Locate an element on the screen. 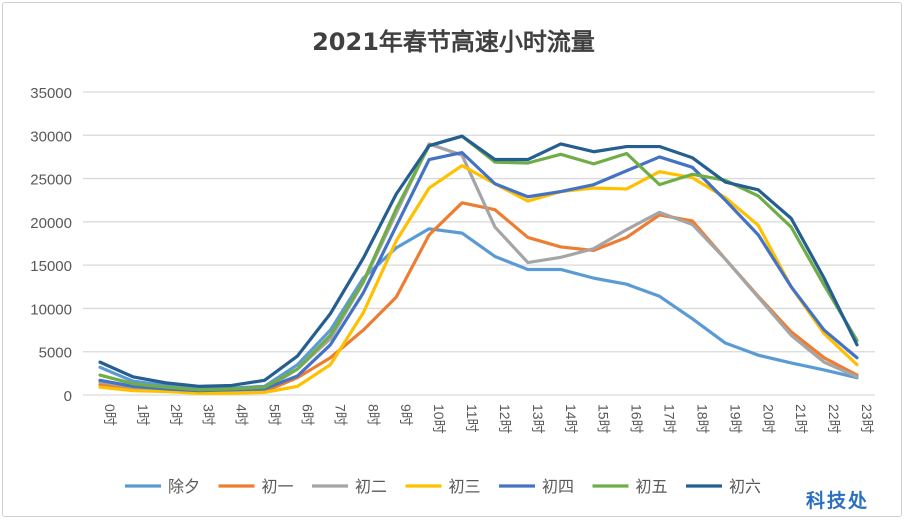 This screenshot has height=522, width=907. x-tick-label: 14时 is located at coordinates (571, 419).